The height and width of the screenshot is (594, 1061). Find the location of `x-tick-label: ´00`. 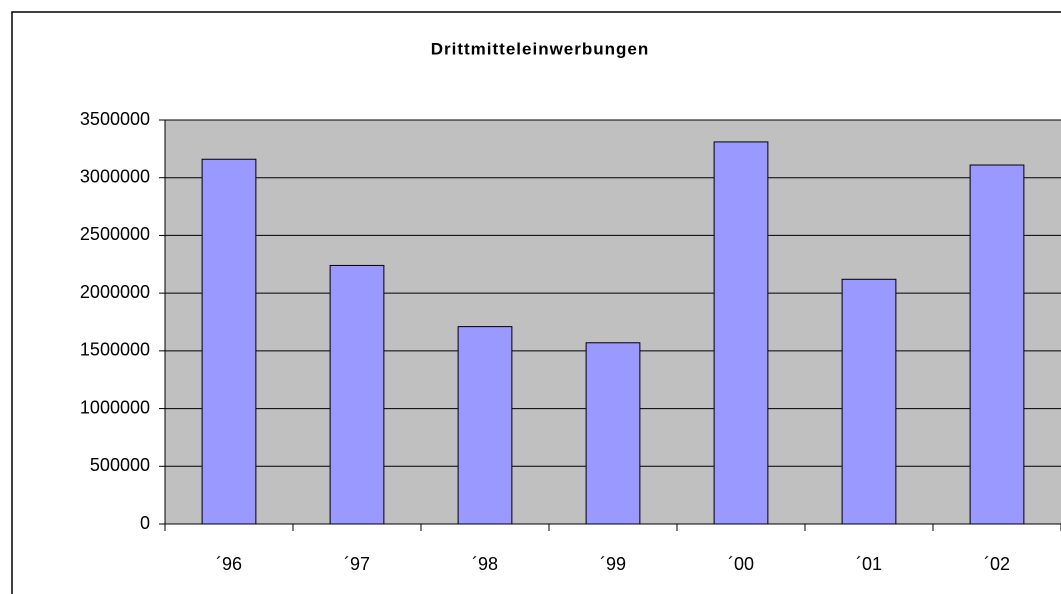

x-tick-label: ´00 is located at coordinates (741, 564).